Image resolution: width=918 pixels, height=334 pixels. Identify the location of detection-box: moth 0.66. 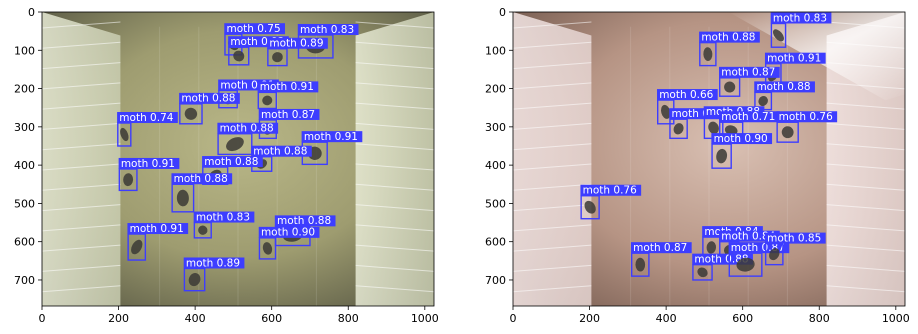
(687, 107).